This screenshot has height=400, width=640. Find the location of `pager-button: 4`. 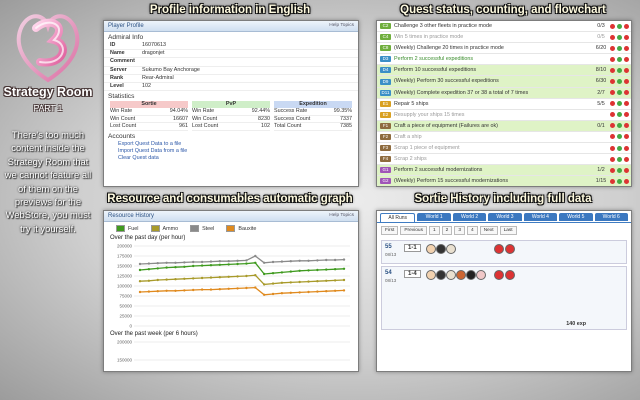

pager-button: 4 is located at coordinates (472, 230).